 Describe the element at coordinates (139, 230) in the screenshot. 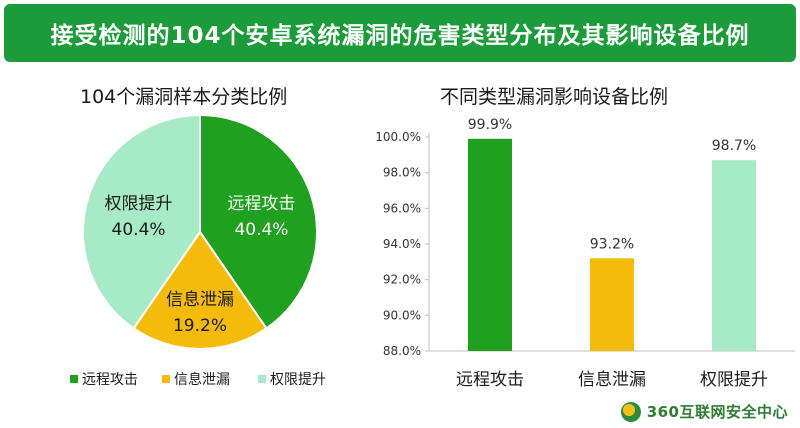

I see `pie-value-label-privilege-escalation: 40.4%` at that location.